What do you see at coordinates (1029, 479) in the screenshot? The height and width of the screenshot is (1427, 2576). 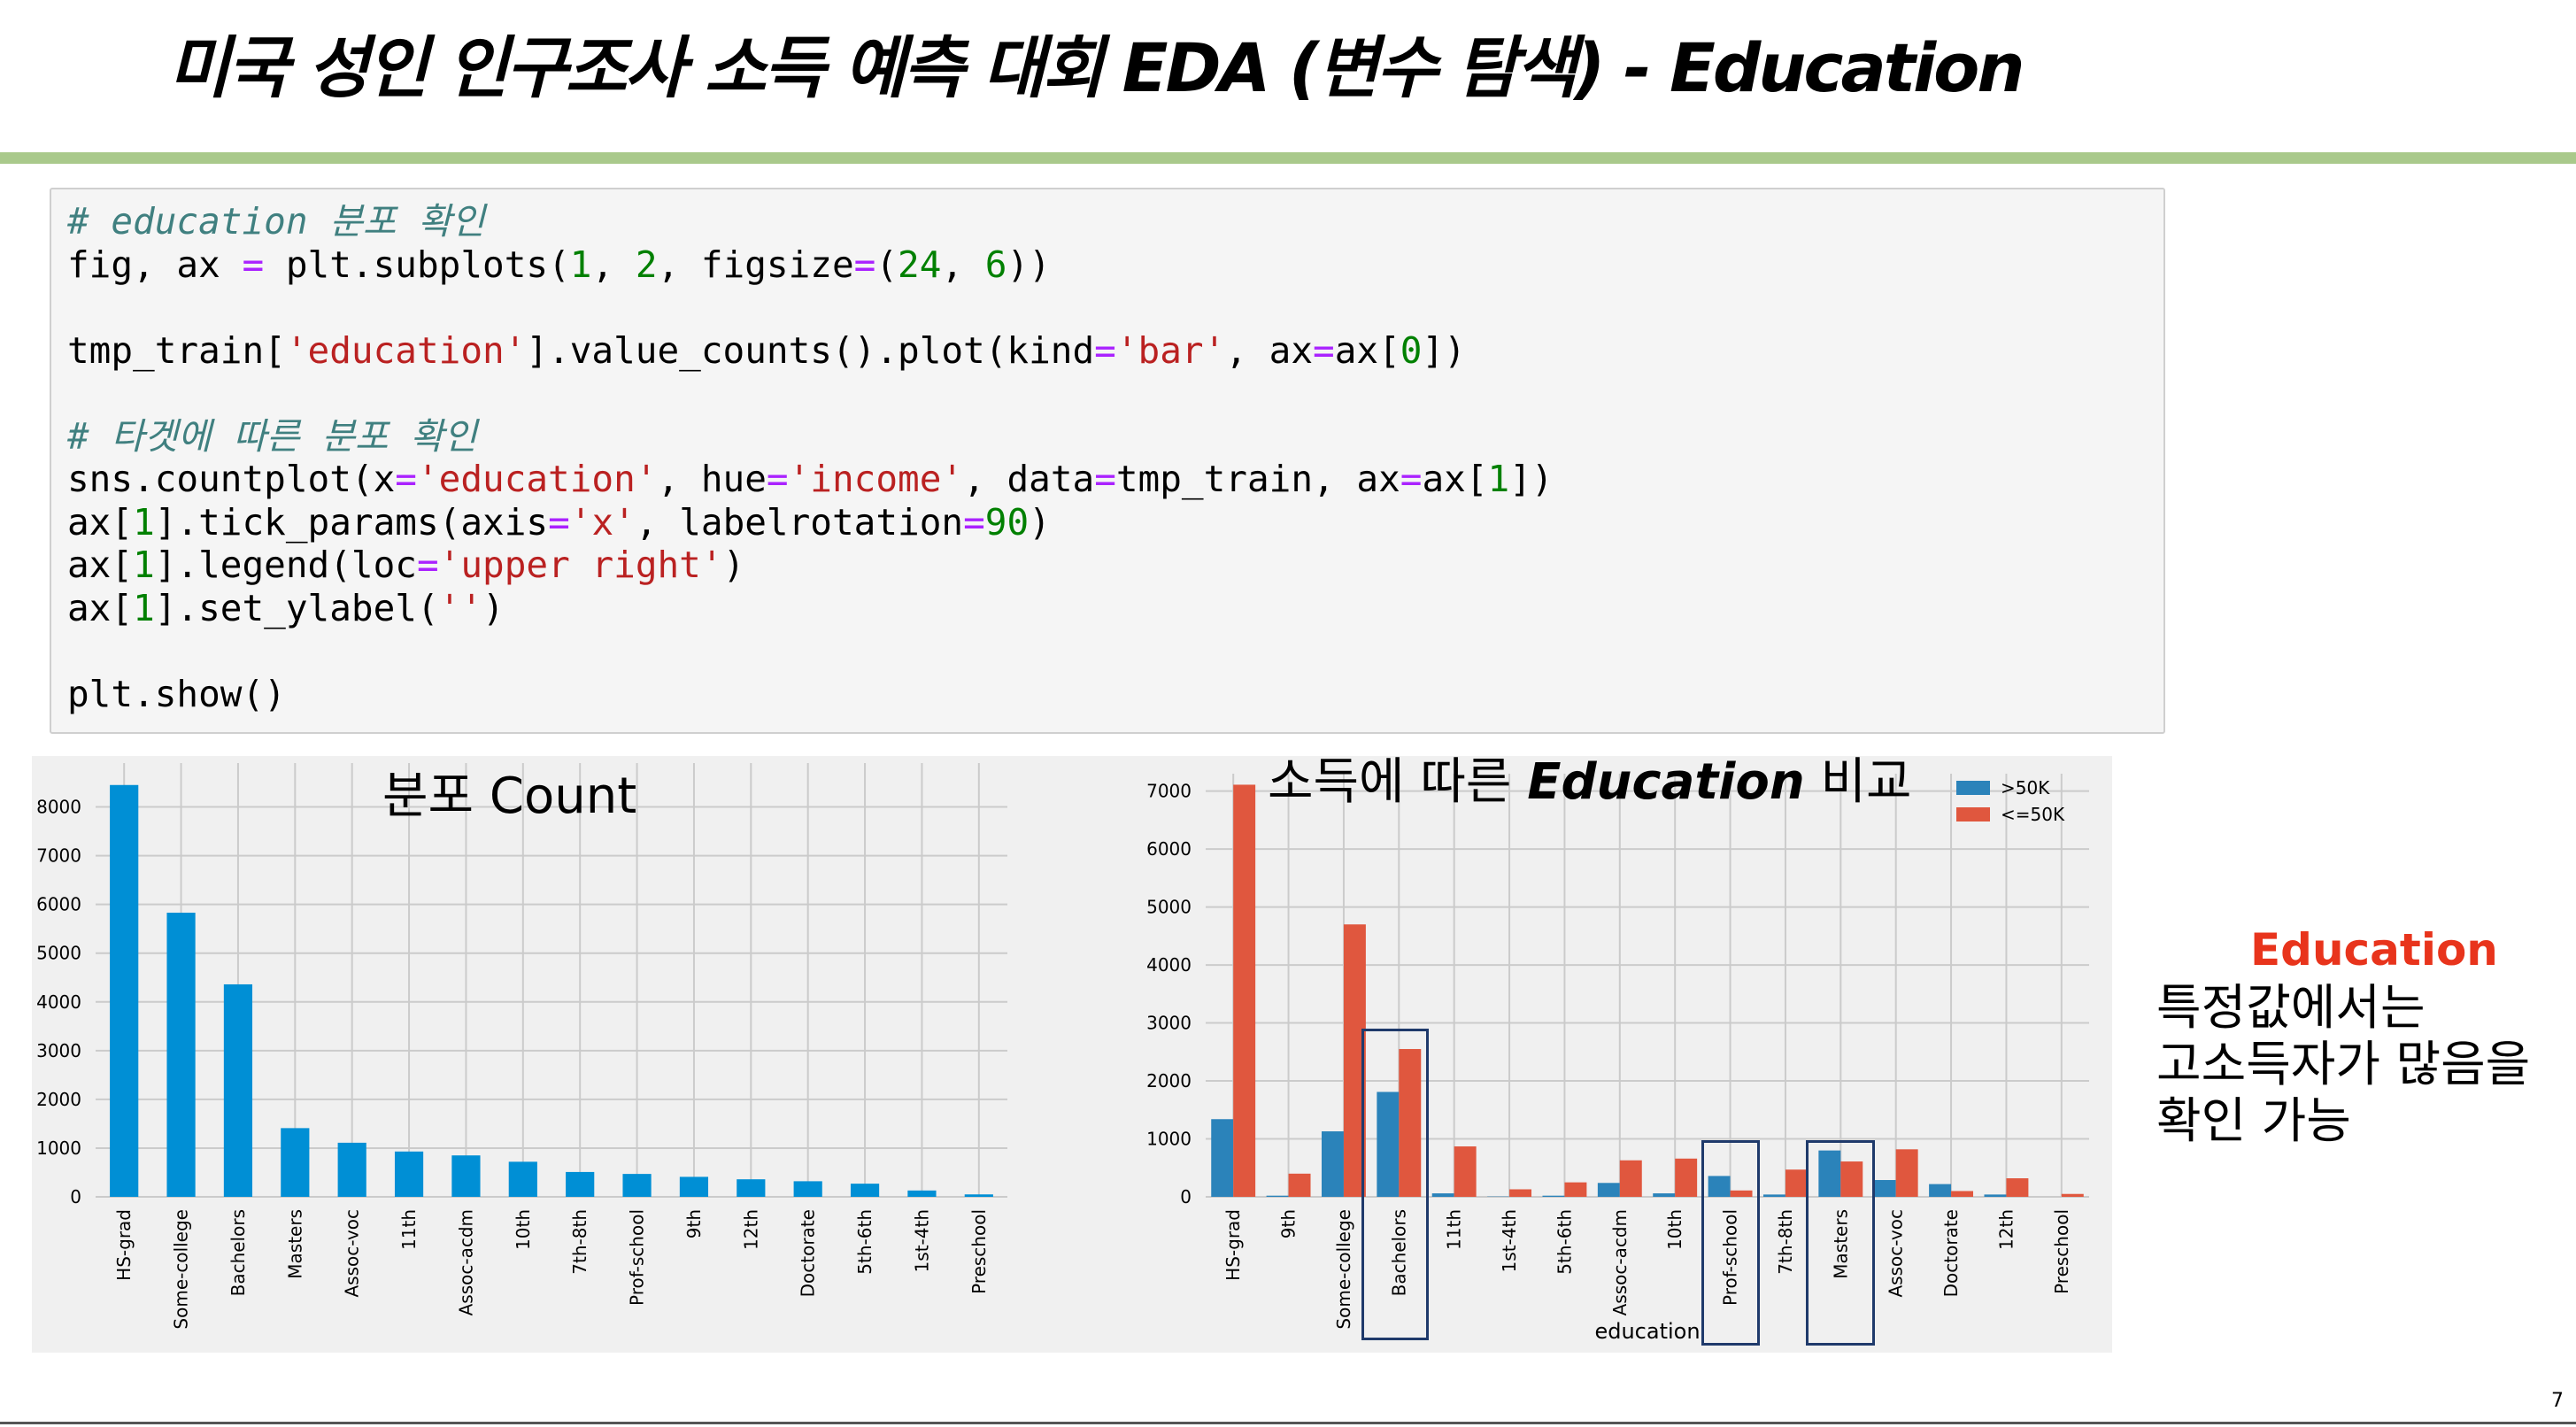 I see `code-token: , data` at bounding box center [1029, 479].